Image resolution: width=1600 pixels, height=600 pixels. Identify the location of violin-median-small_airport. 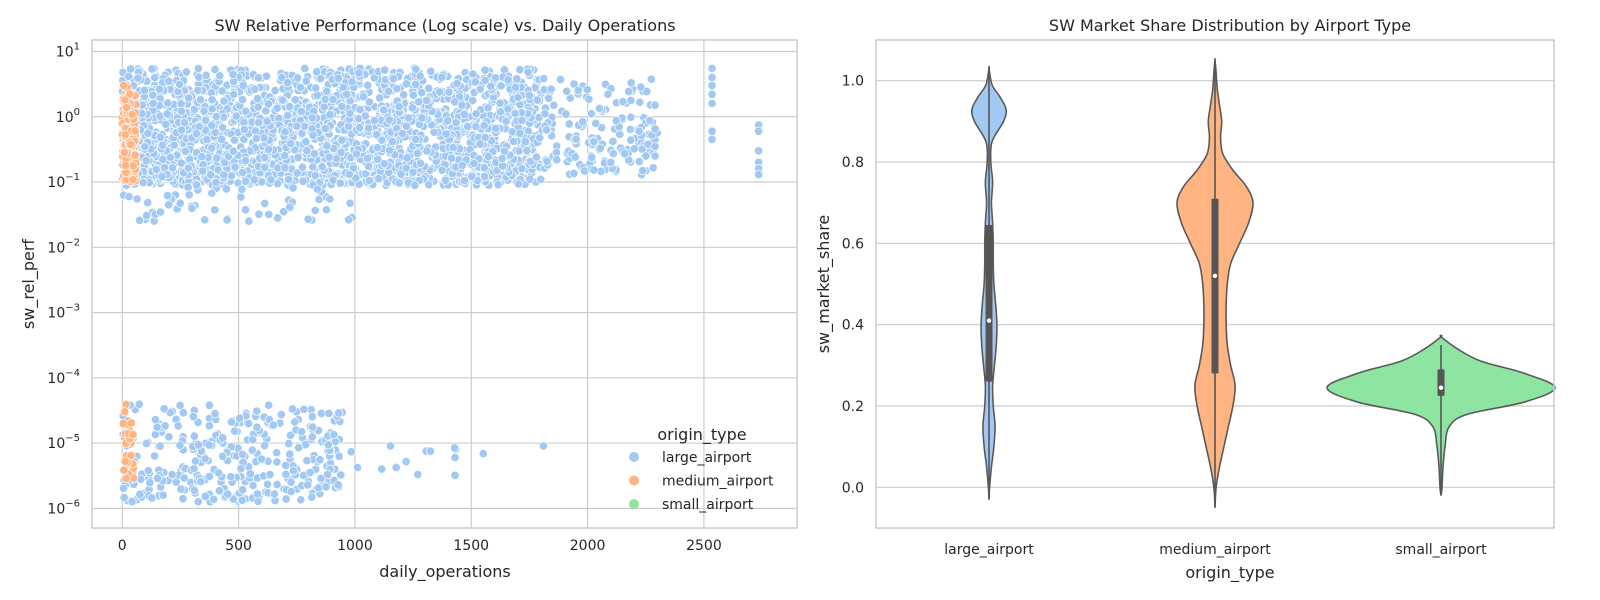
(1441, 387).